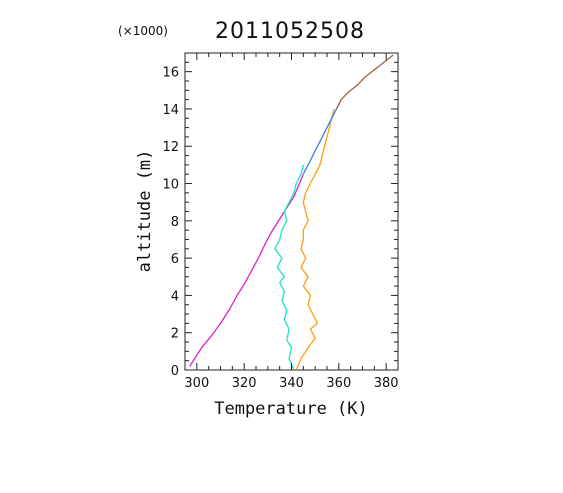 This screenshot has height=493, width=563. What do you see at coordinates (145, 211) in the screenshot?
I see `y-axis-label: altitude (m)` at bounding box center [145, 211].